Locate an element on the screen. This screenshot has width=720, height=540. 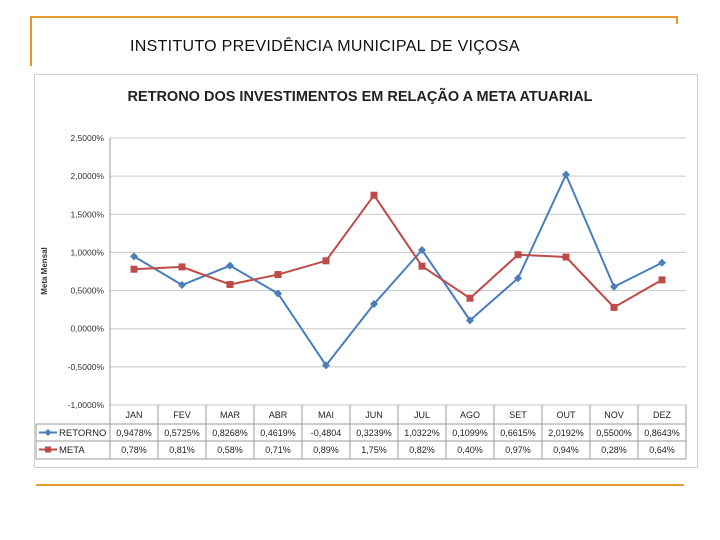
legend-label: META is located at coordinates (72, 450).